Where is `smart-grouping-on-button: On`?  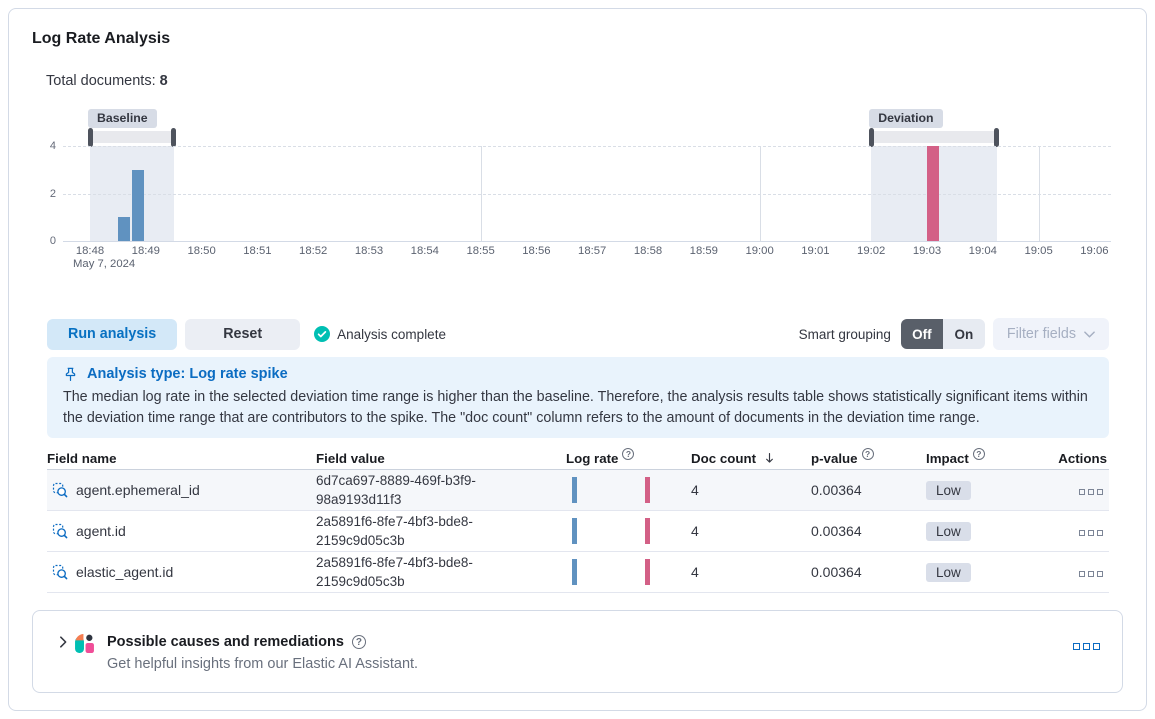
smart-grouping-on-button: On is located at coordinates (963, 334).